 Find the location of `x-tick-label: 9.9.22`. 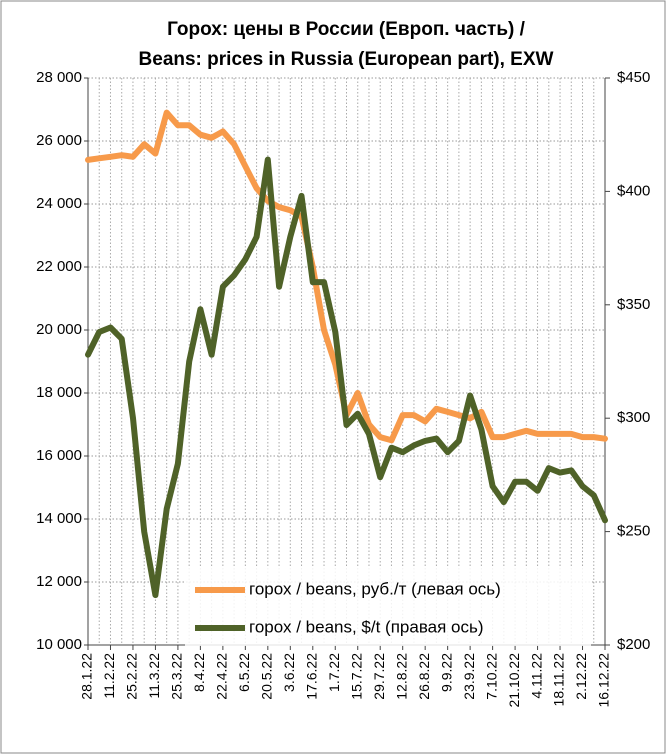

x-tick-label: 9.9.22 is located at coordinates (446, 672).